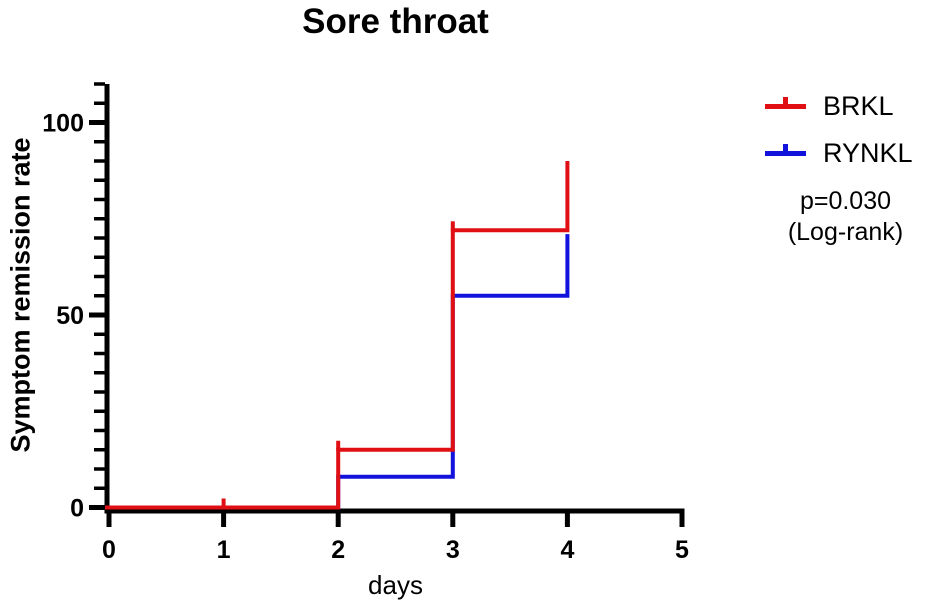 Image resolution: width=929 pixels, height=607 pixels. I want to click on brkl-censor-tick-icon, so click(785, 102).